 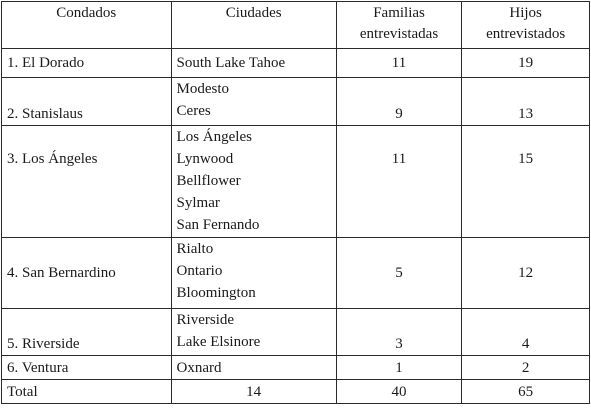 What do you see at coordinates (199, 271) in the screenshot?
I see `city-name: Ontario` at bounding box center [199, 271].